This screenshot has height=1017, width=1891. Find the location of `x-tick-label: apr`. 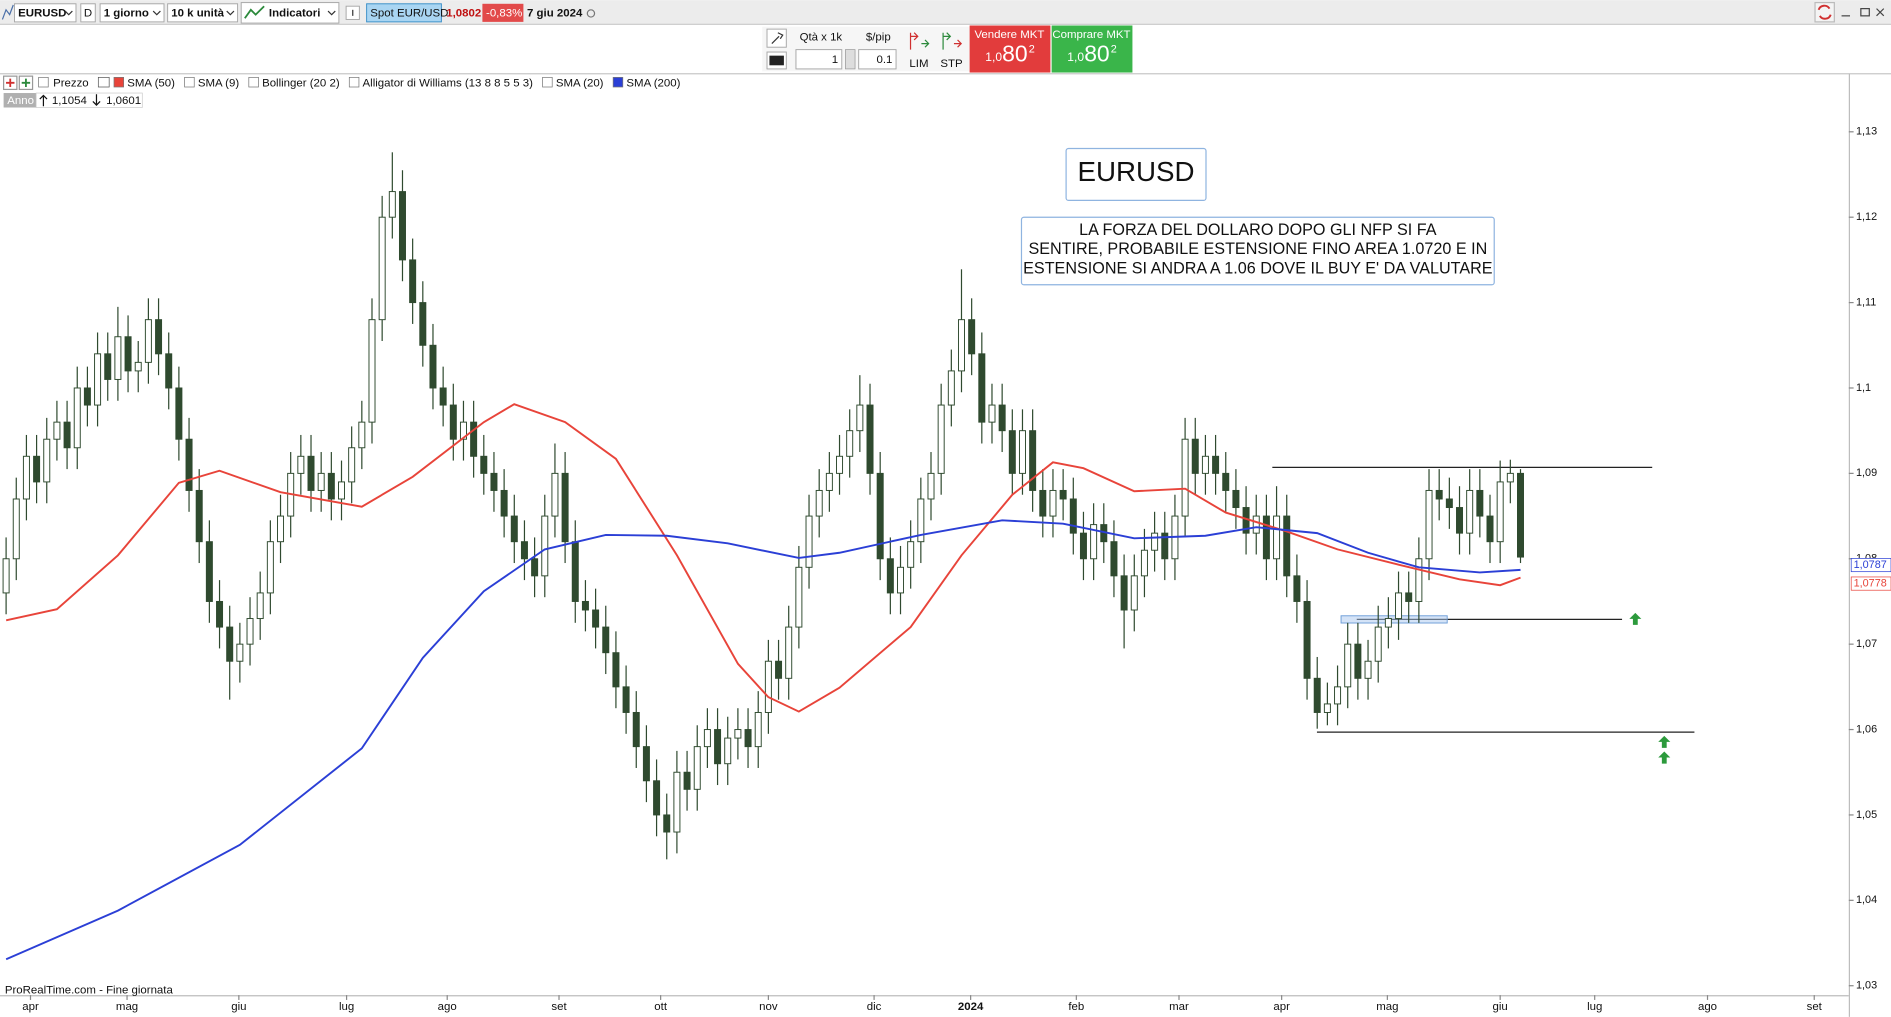

x-tick-label: apr is located at coordinates (30, 1007).